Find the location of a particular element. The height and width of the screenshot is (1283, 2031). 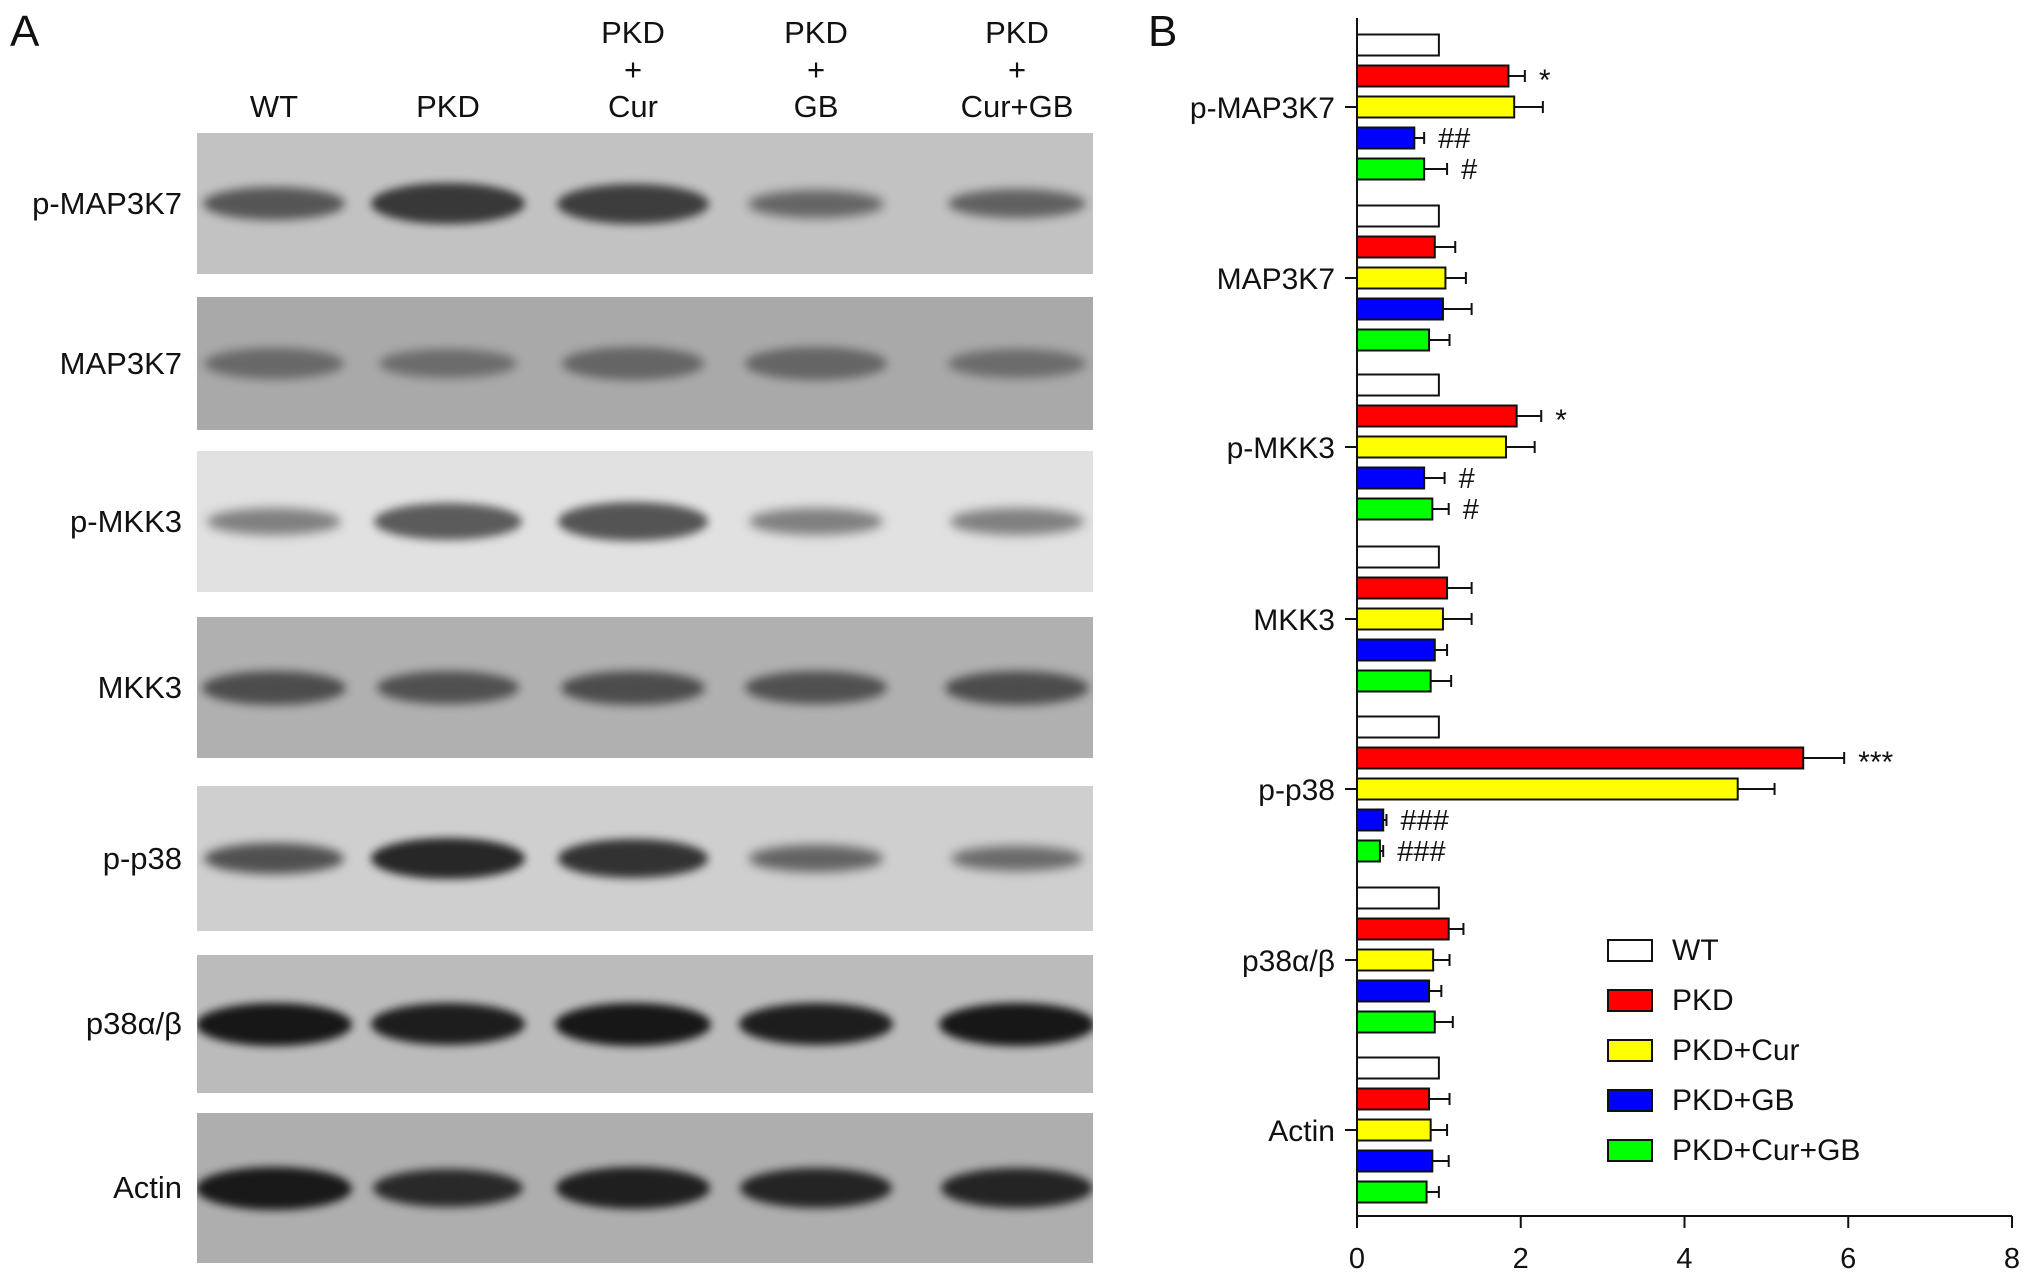

blot-label: p38α/β is located at coordinates (133, 1023).